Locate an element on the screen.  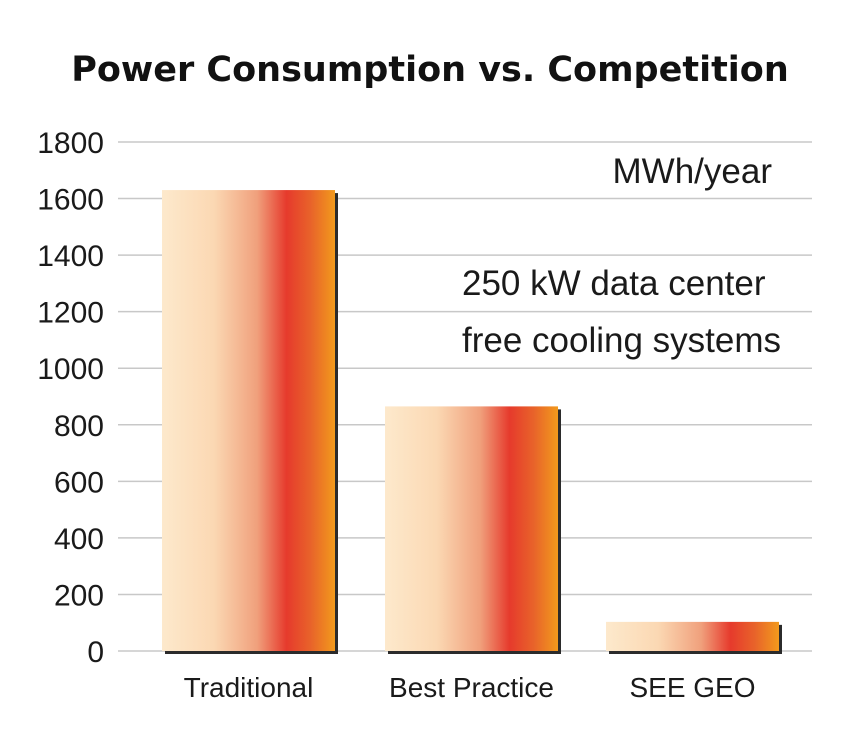
annotation-line-2: free cooling systems is located at coordinates (621, 340).